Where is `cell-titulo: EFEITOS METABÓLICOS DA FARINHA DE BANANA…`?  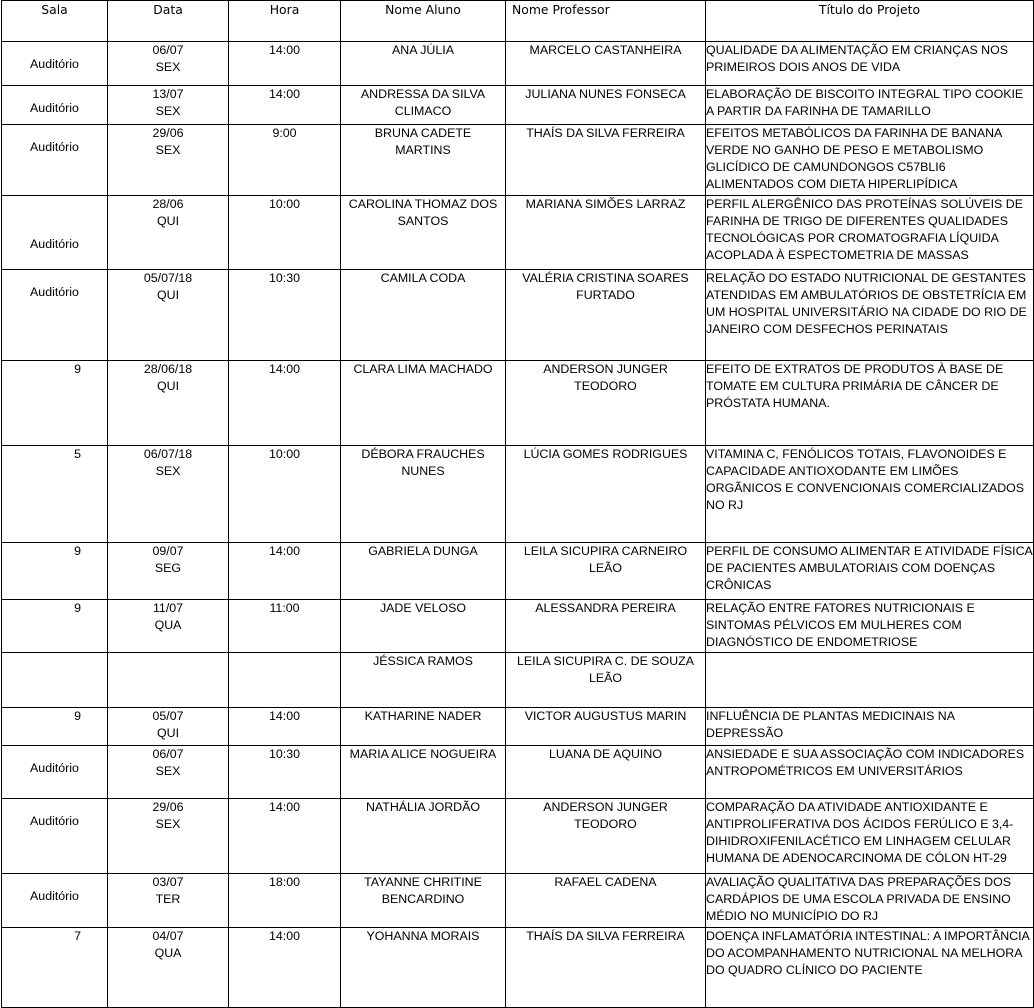 cell-titulo: EFEITOS METABÓLICOS DA FARINHA DE BANANA… is located at coordinates (869, 160).